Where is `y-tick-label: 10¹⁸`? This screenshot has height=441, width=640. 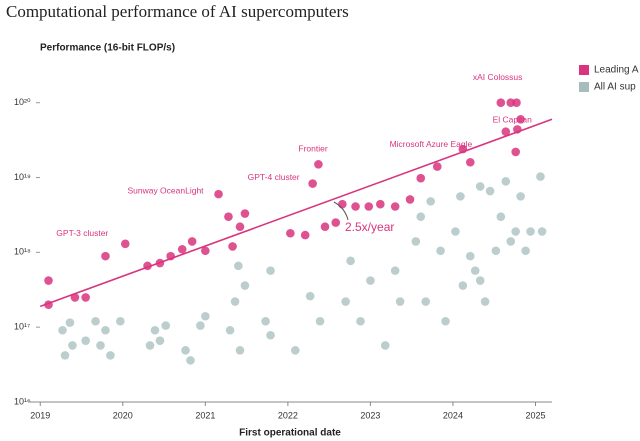 y-tick-label: 10¹⁸ is located at coordinates (22, 252).